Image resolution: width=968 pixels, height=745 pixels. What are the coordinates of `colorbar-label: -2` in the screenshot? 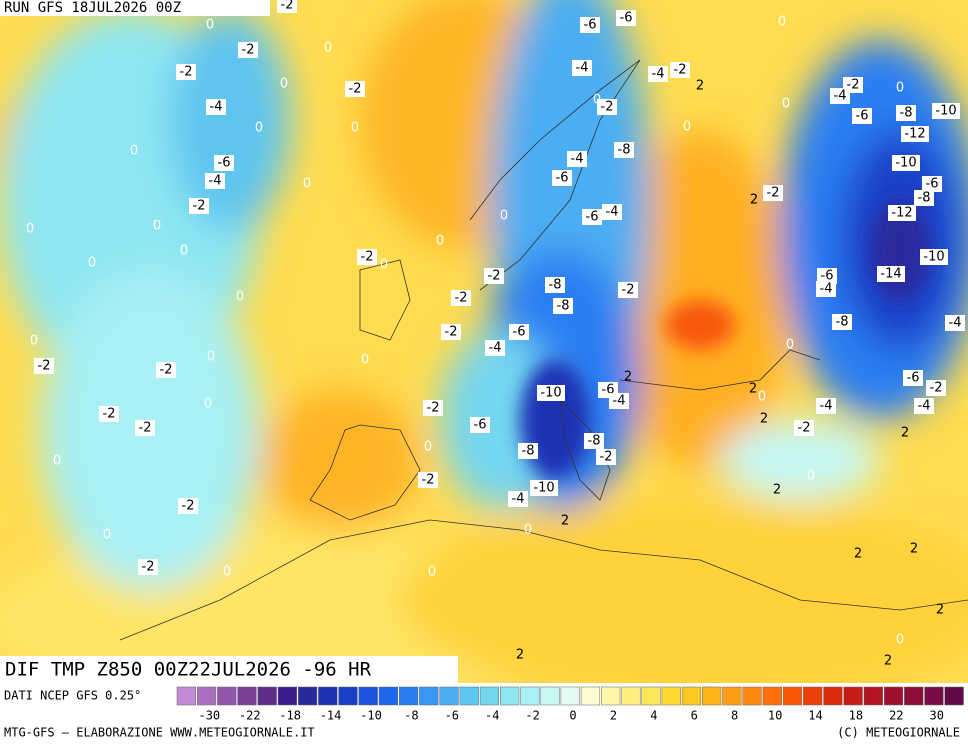 It's located at (532, 716).